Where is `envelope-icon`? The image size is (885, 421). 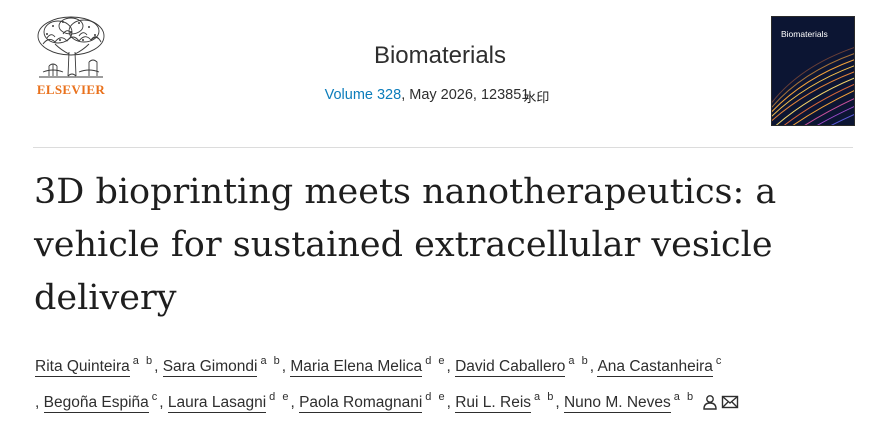 envelope-icon is located at coordinates (730, 402).